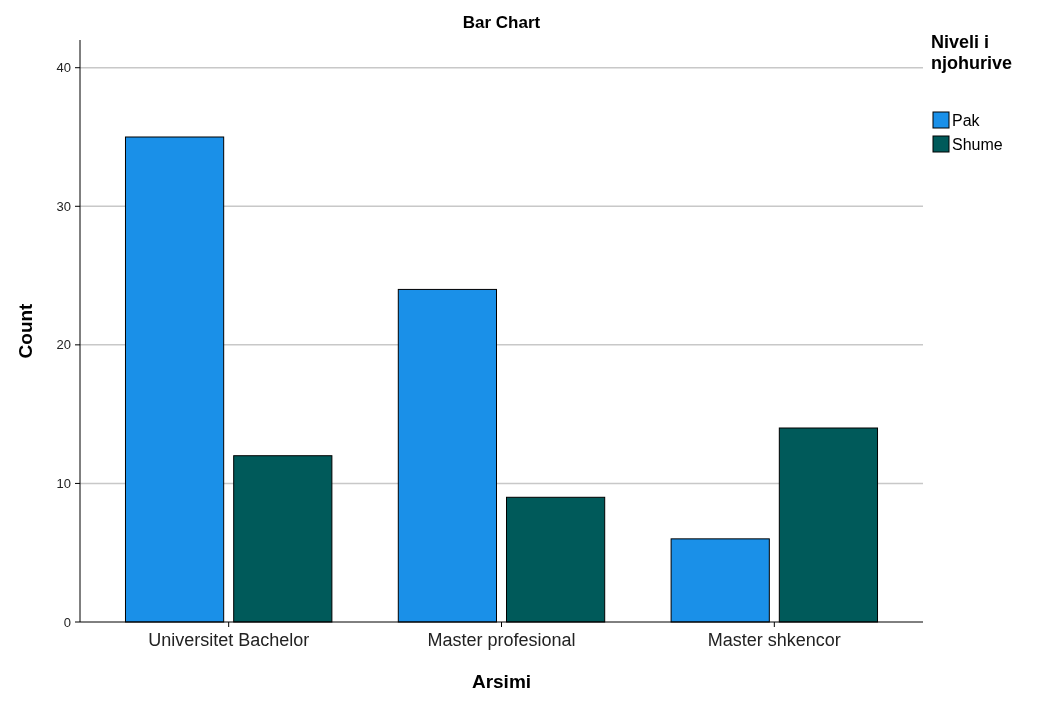 The width and height of the screenshot is (1043, 703). Describe the element at coordinates (977, 144) in the screenshot. I see `legend-label: Shume` at that location.